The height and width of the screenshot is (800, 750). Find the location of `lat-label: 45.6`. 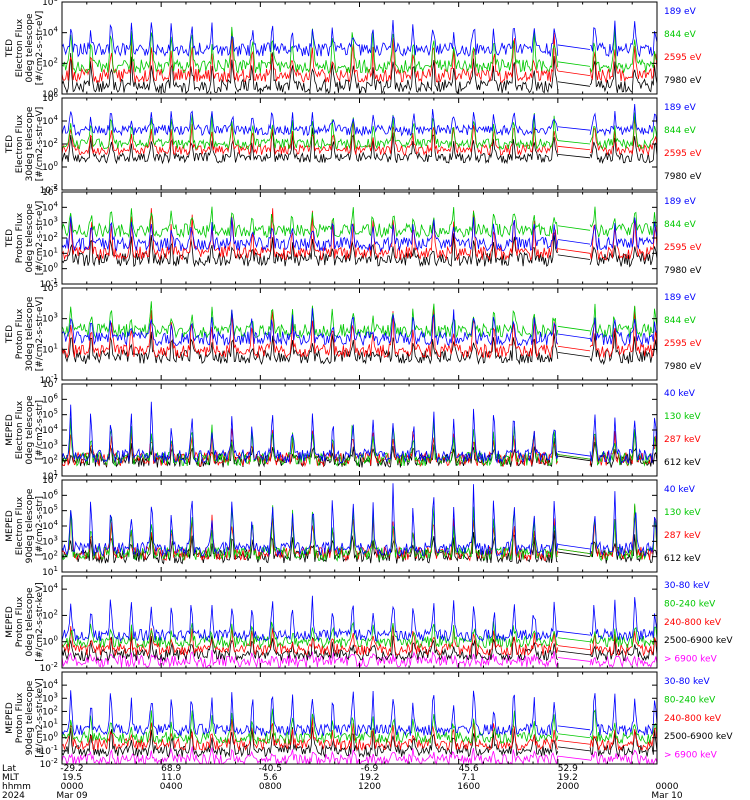

lat-label: 45.6 is located at coordinates (469, 769).